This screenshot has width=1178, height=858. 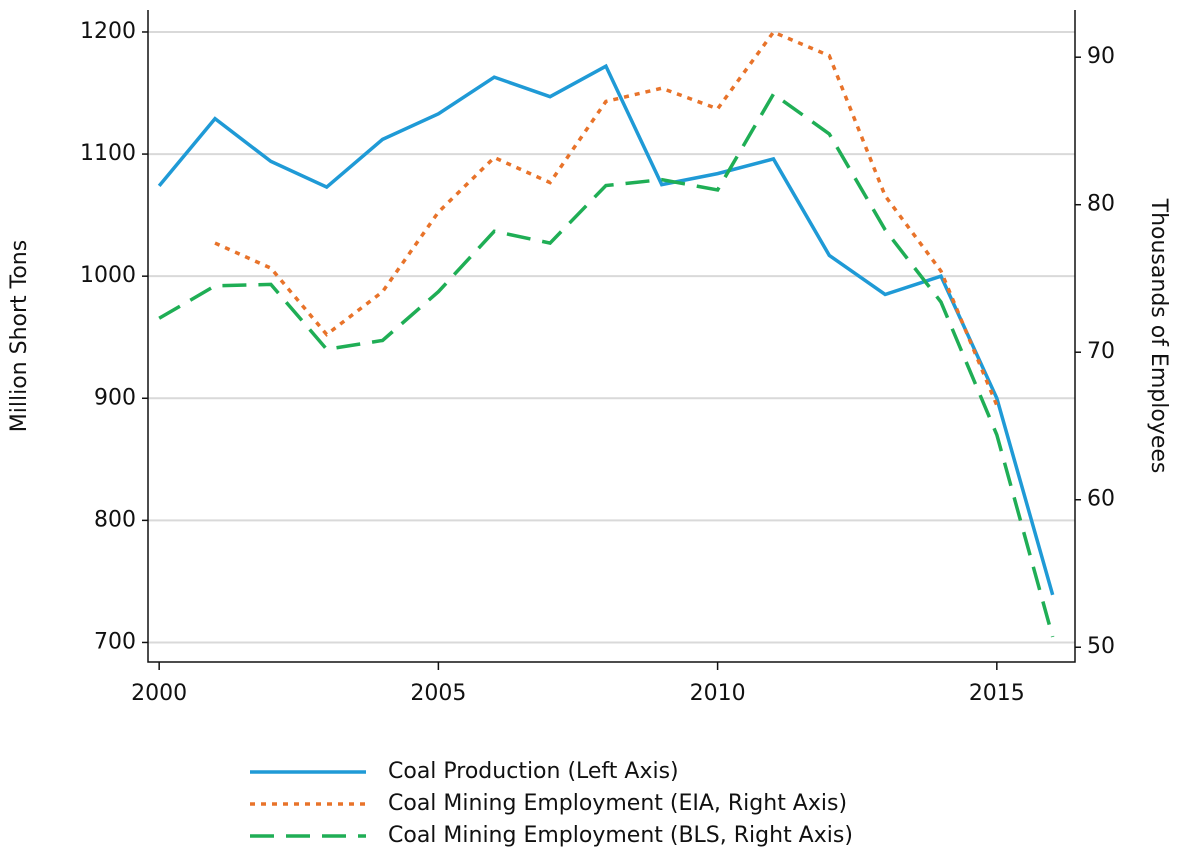 What do you see at coordinates (108, 31) in the screenshot?
I see `y-tick-label: 1200` at bounding box center [108, 31].